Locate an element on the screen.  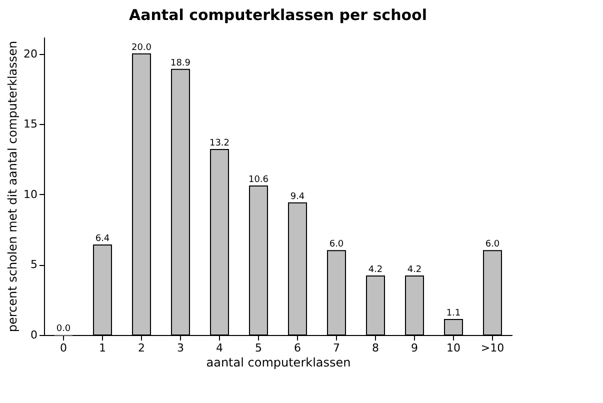
chart-title: Aantal computerklassen per school is located at coordinates (278, 15).